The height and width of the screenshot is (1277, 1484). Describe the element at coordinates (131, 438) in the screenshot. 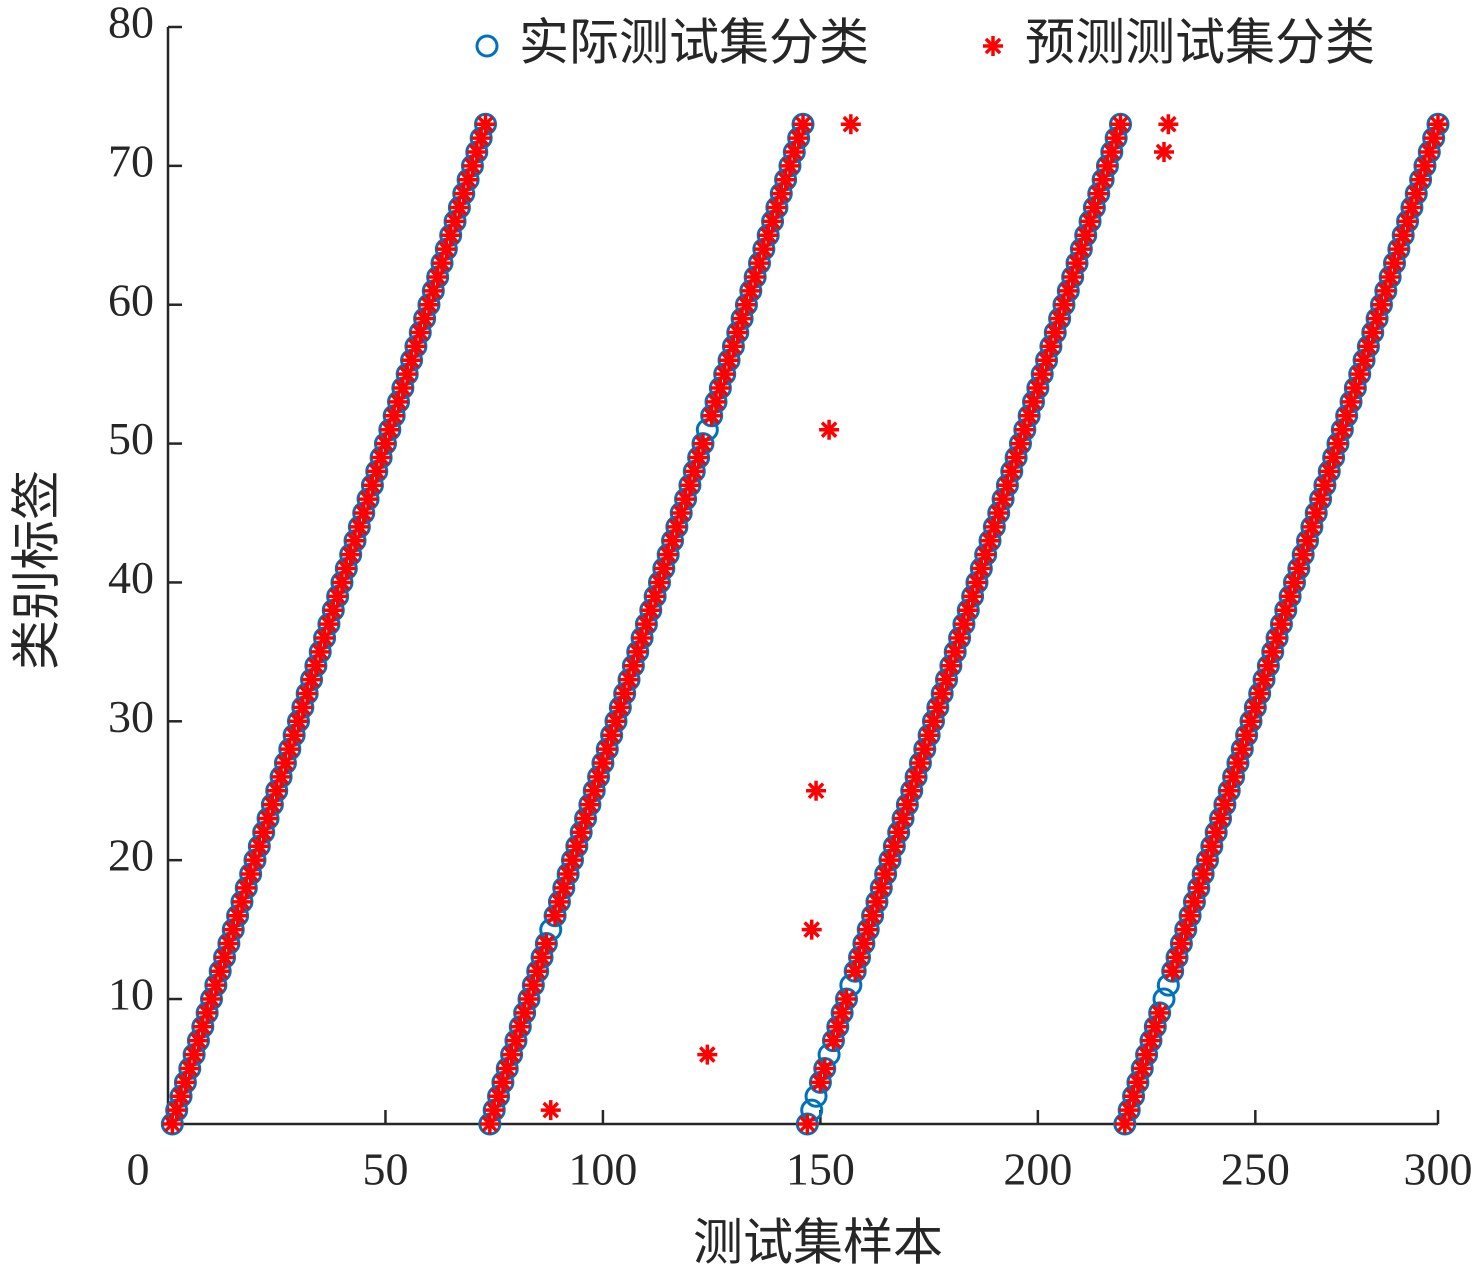

I see `y-tick-label: 50` at that location.